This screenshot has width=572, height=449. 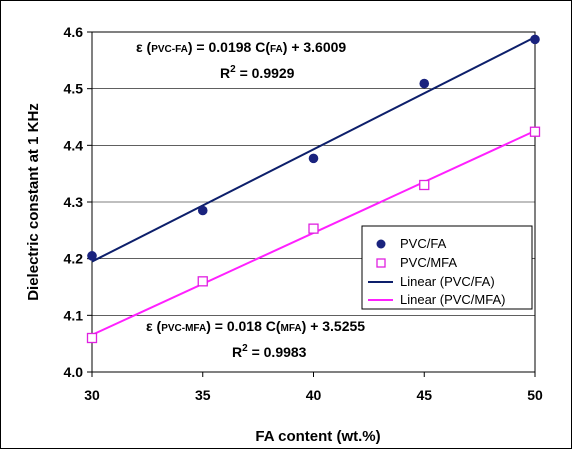 I want to click on x-tick-label: 35, so click(x=203, y=395).